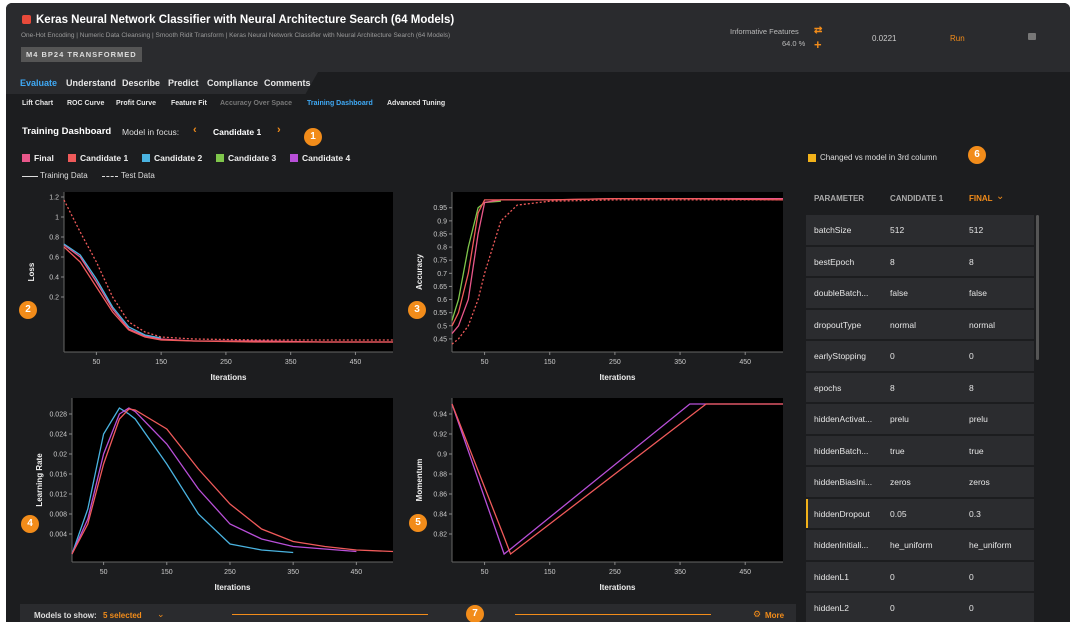 The image size is (1076, 622). I want to click on tab: Describe, so click(141, 83).